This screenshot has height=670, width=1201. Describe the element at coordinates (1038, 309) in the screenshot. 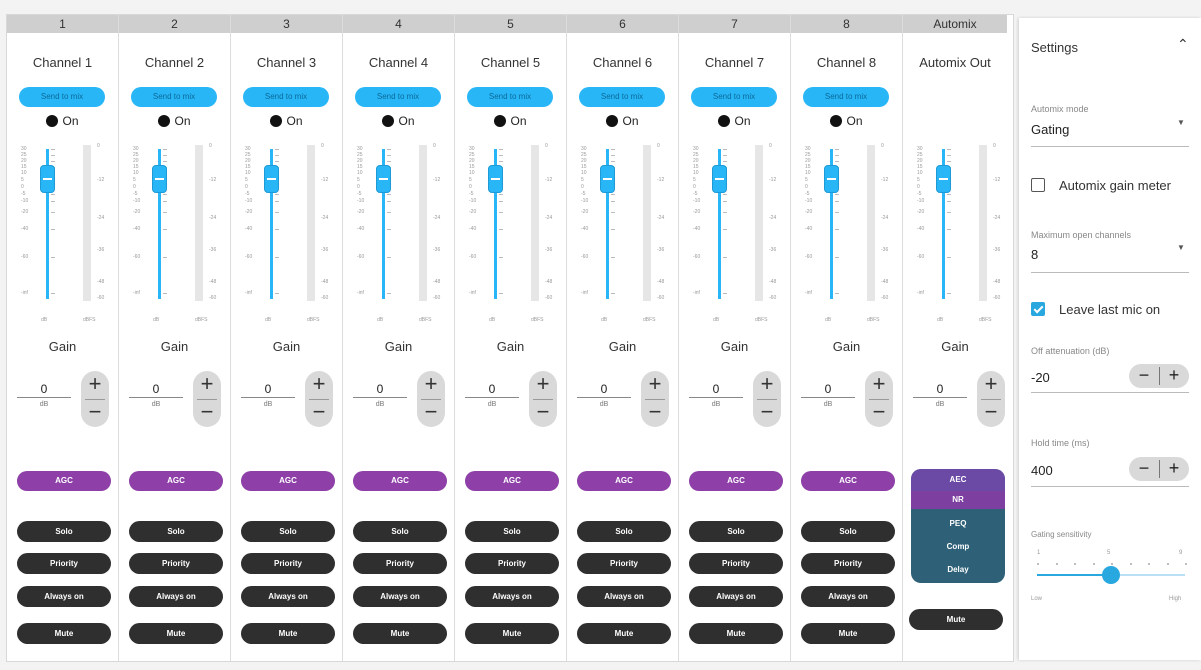

I see `leave-last-mic-checkbox` at that location.